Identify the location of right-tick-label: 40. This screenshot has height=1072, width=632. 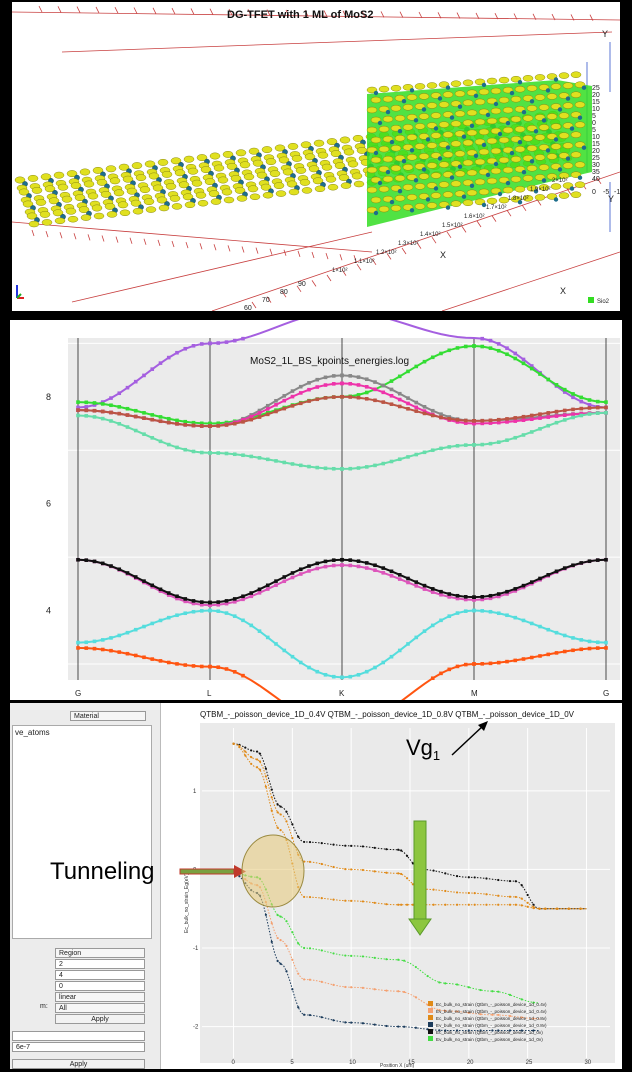
(596, 179).